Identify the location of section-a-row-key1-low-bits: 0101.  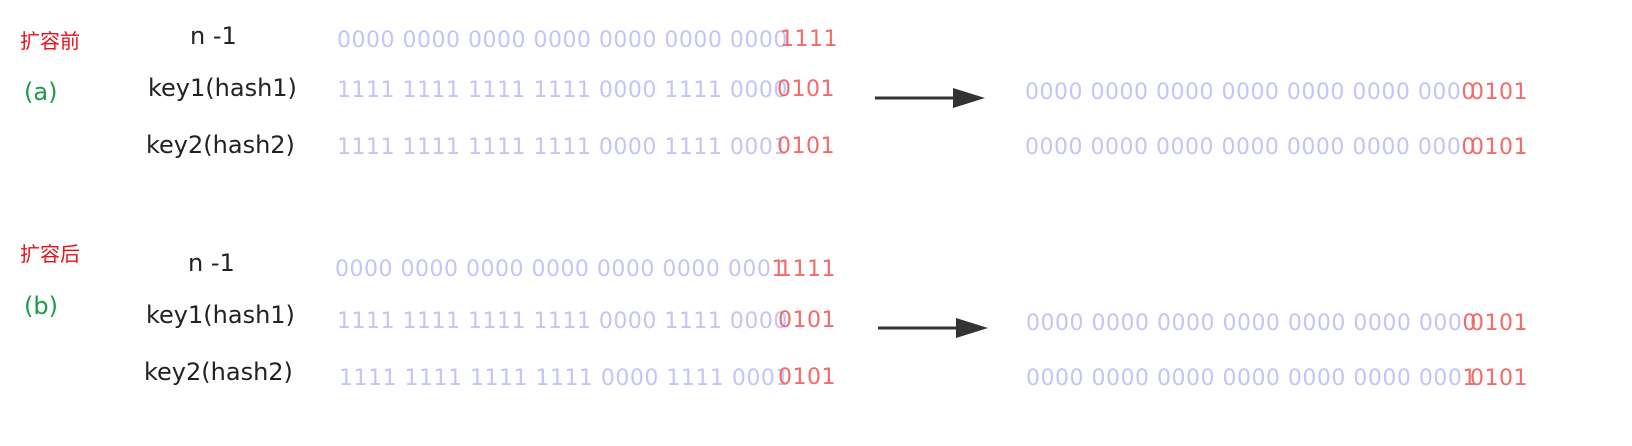
(806, 89).